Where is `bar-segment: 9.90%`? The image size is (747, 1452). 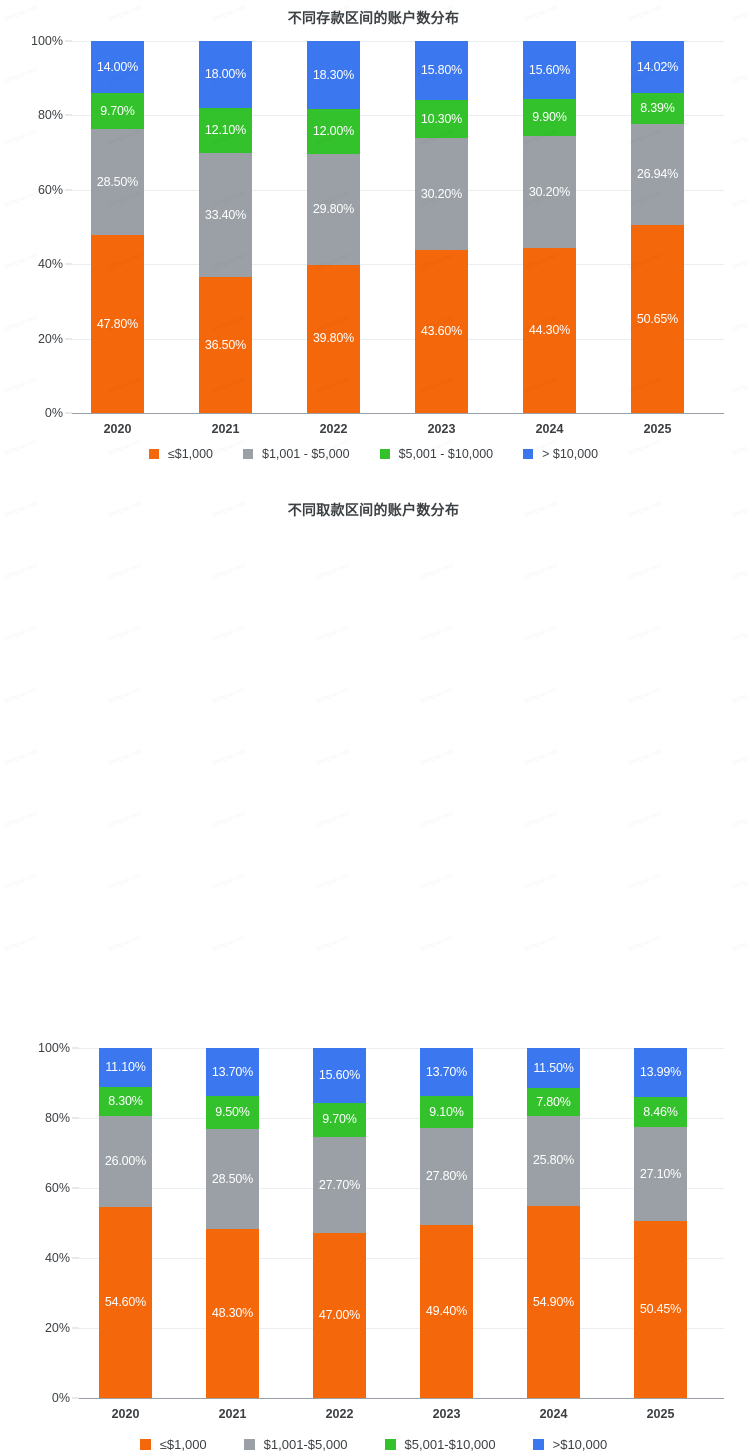 bar-segment: 9.90% is located at coordinates (549, 117).